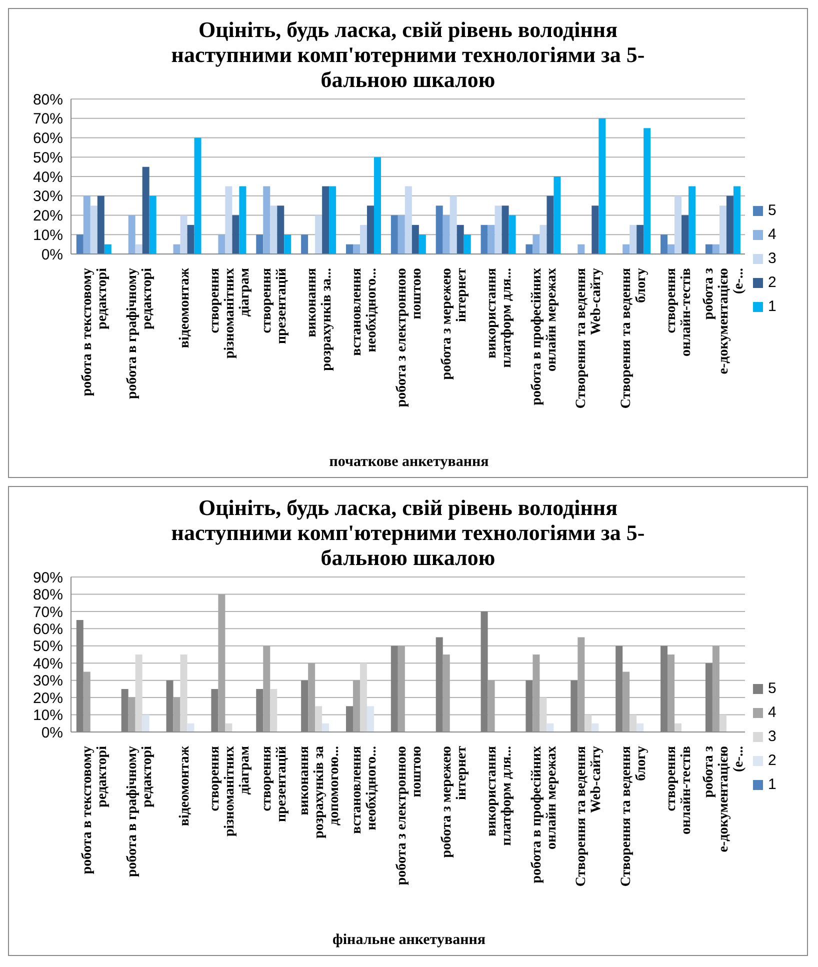 The height and width of the screenshot is (967, 818). Describe the element at coordinates (772, 211) in the screenshot. I see `legend-label: 5` at that location.